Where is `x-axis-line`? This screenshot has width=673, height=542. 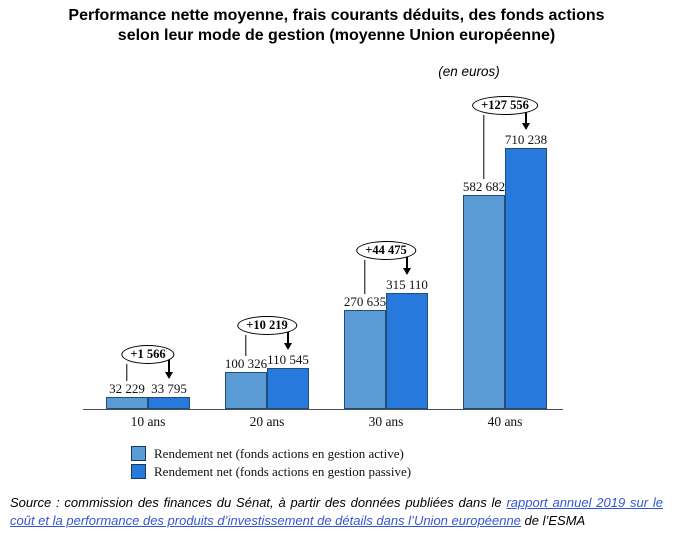
x-axis-line is located at coordinates (323, 409).